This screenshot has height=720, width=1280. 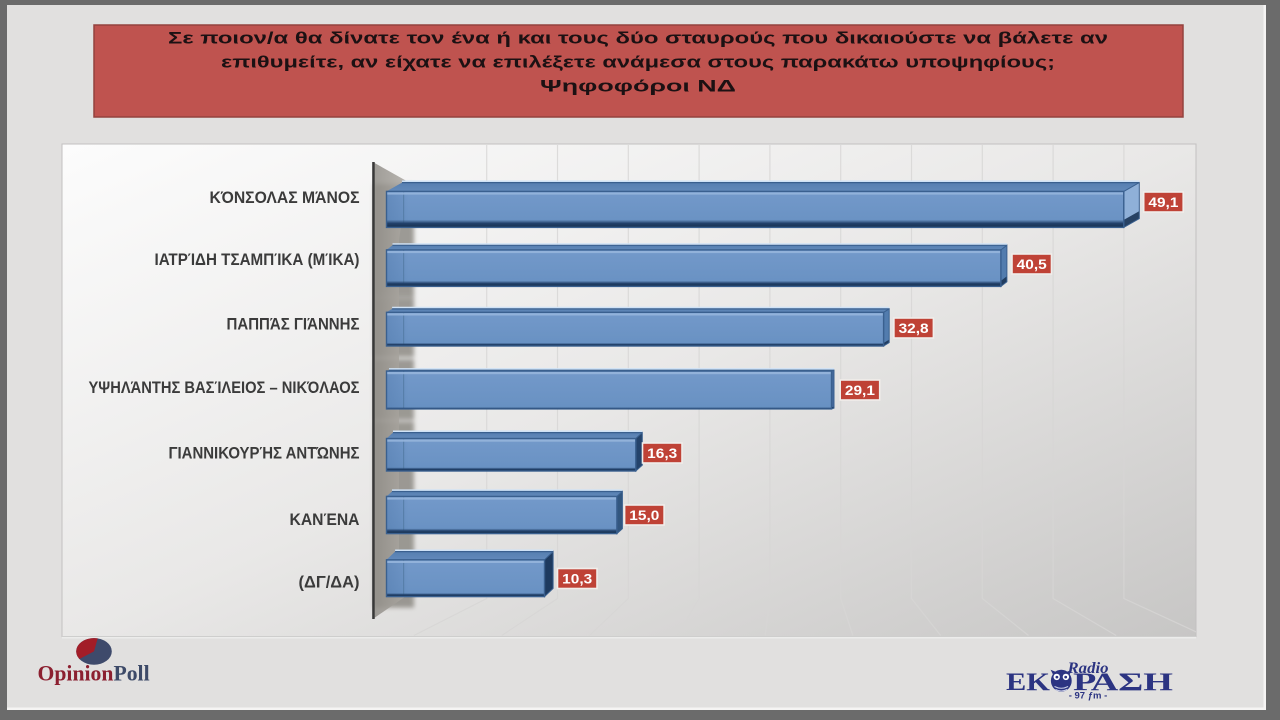 I want to click on svg-text: - 97 ƒm -, so click(x=1088, y=696).